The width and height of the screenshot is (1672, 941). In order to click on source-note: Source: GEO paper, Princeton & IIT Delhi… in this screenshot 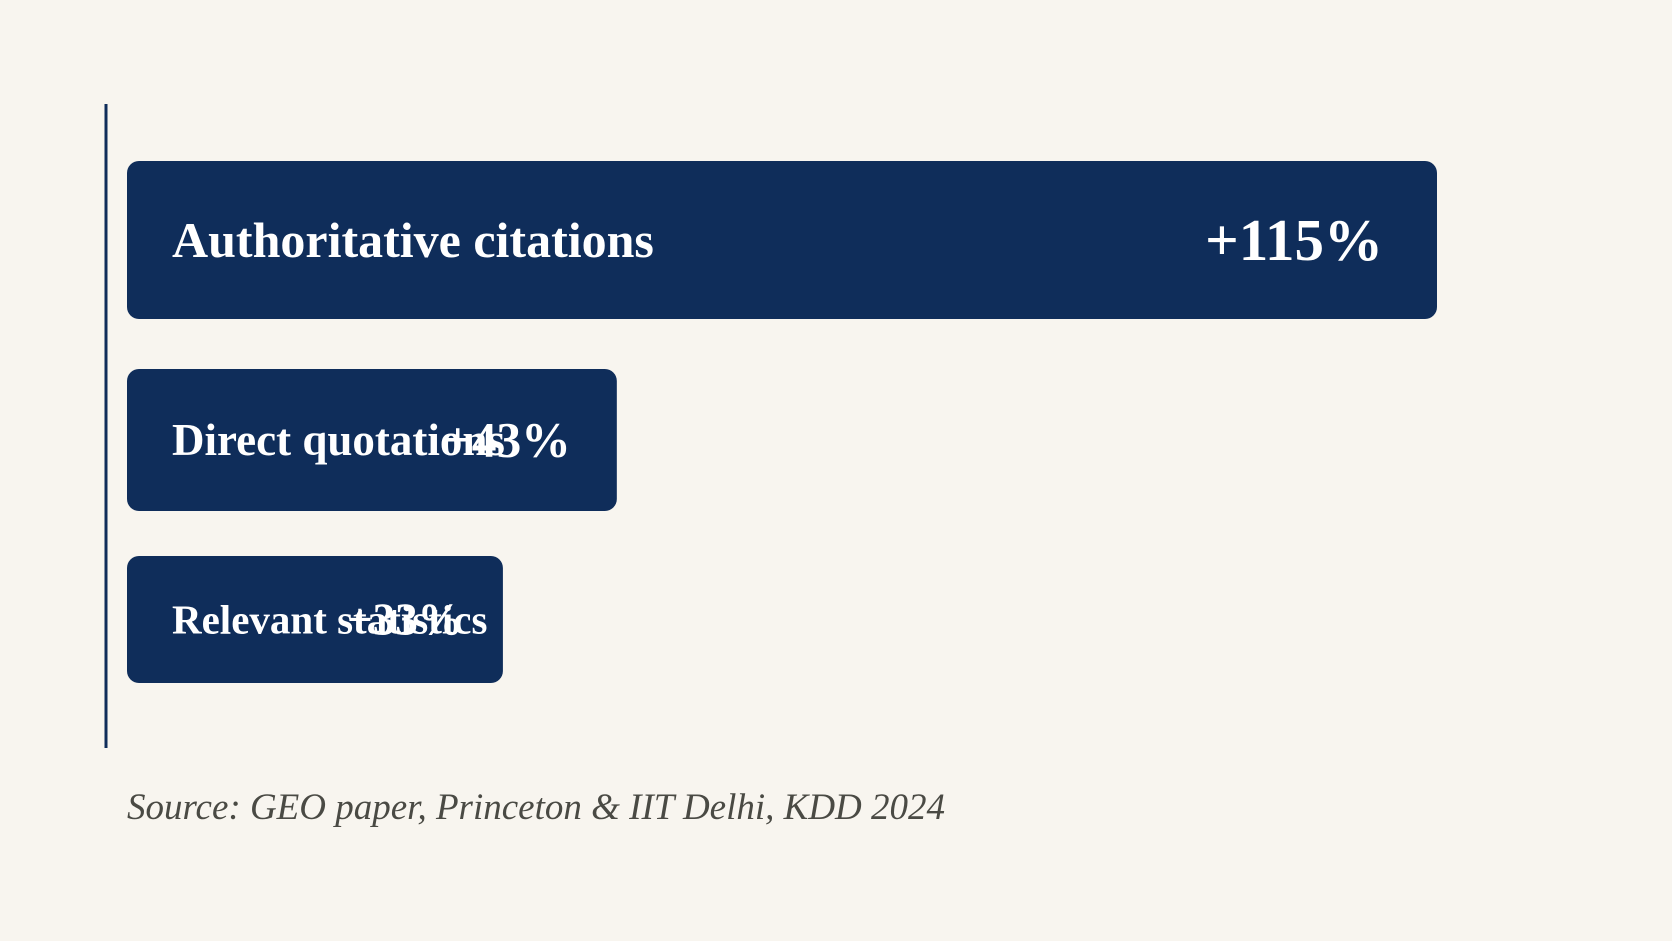, I will do `click(536, 807)`.